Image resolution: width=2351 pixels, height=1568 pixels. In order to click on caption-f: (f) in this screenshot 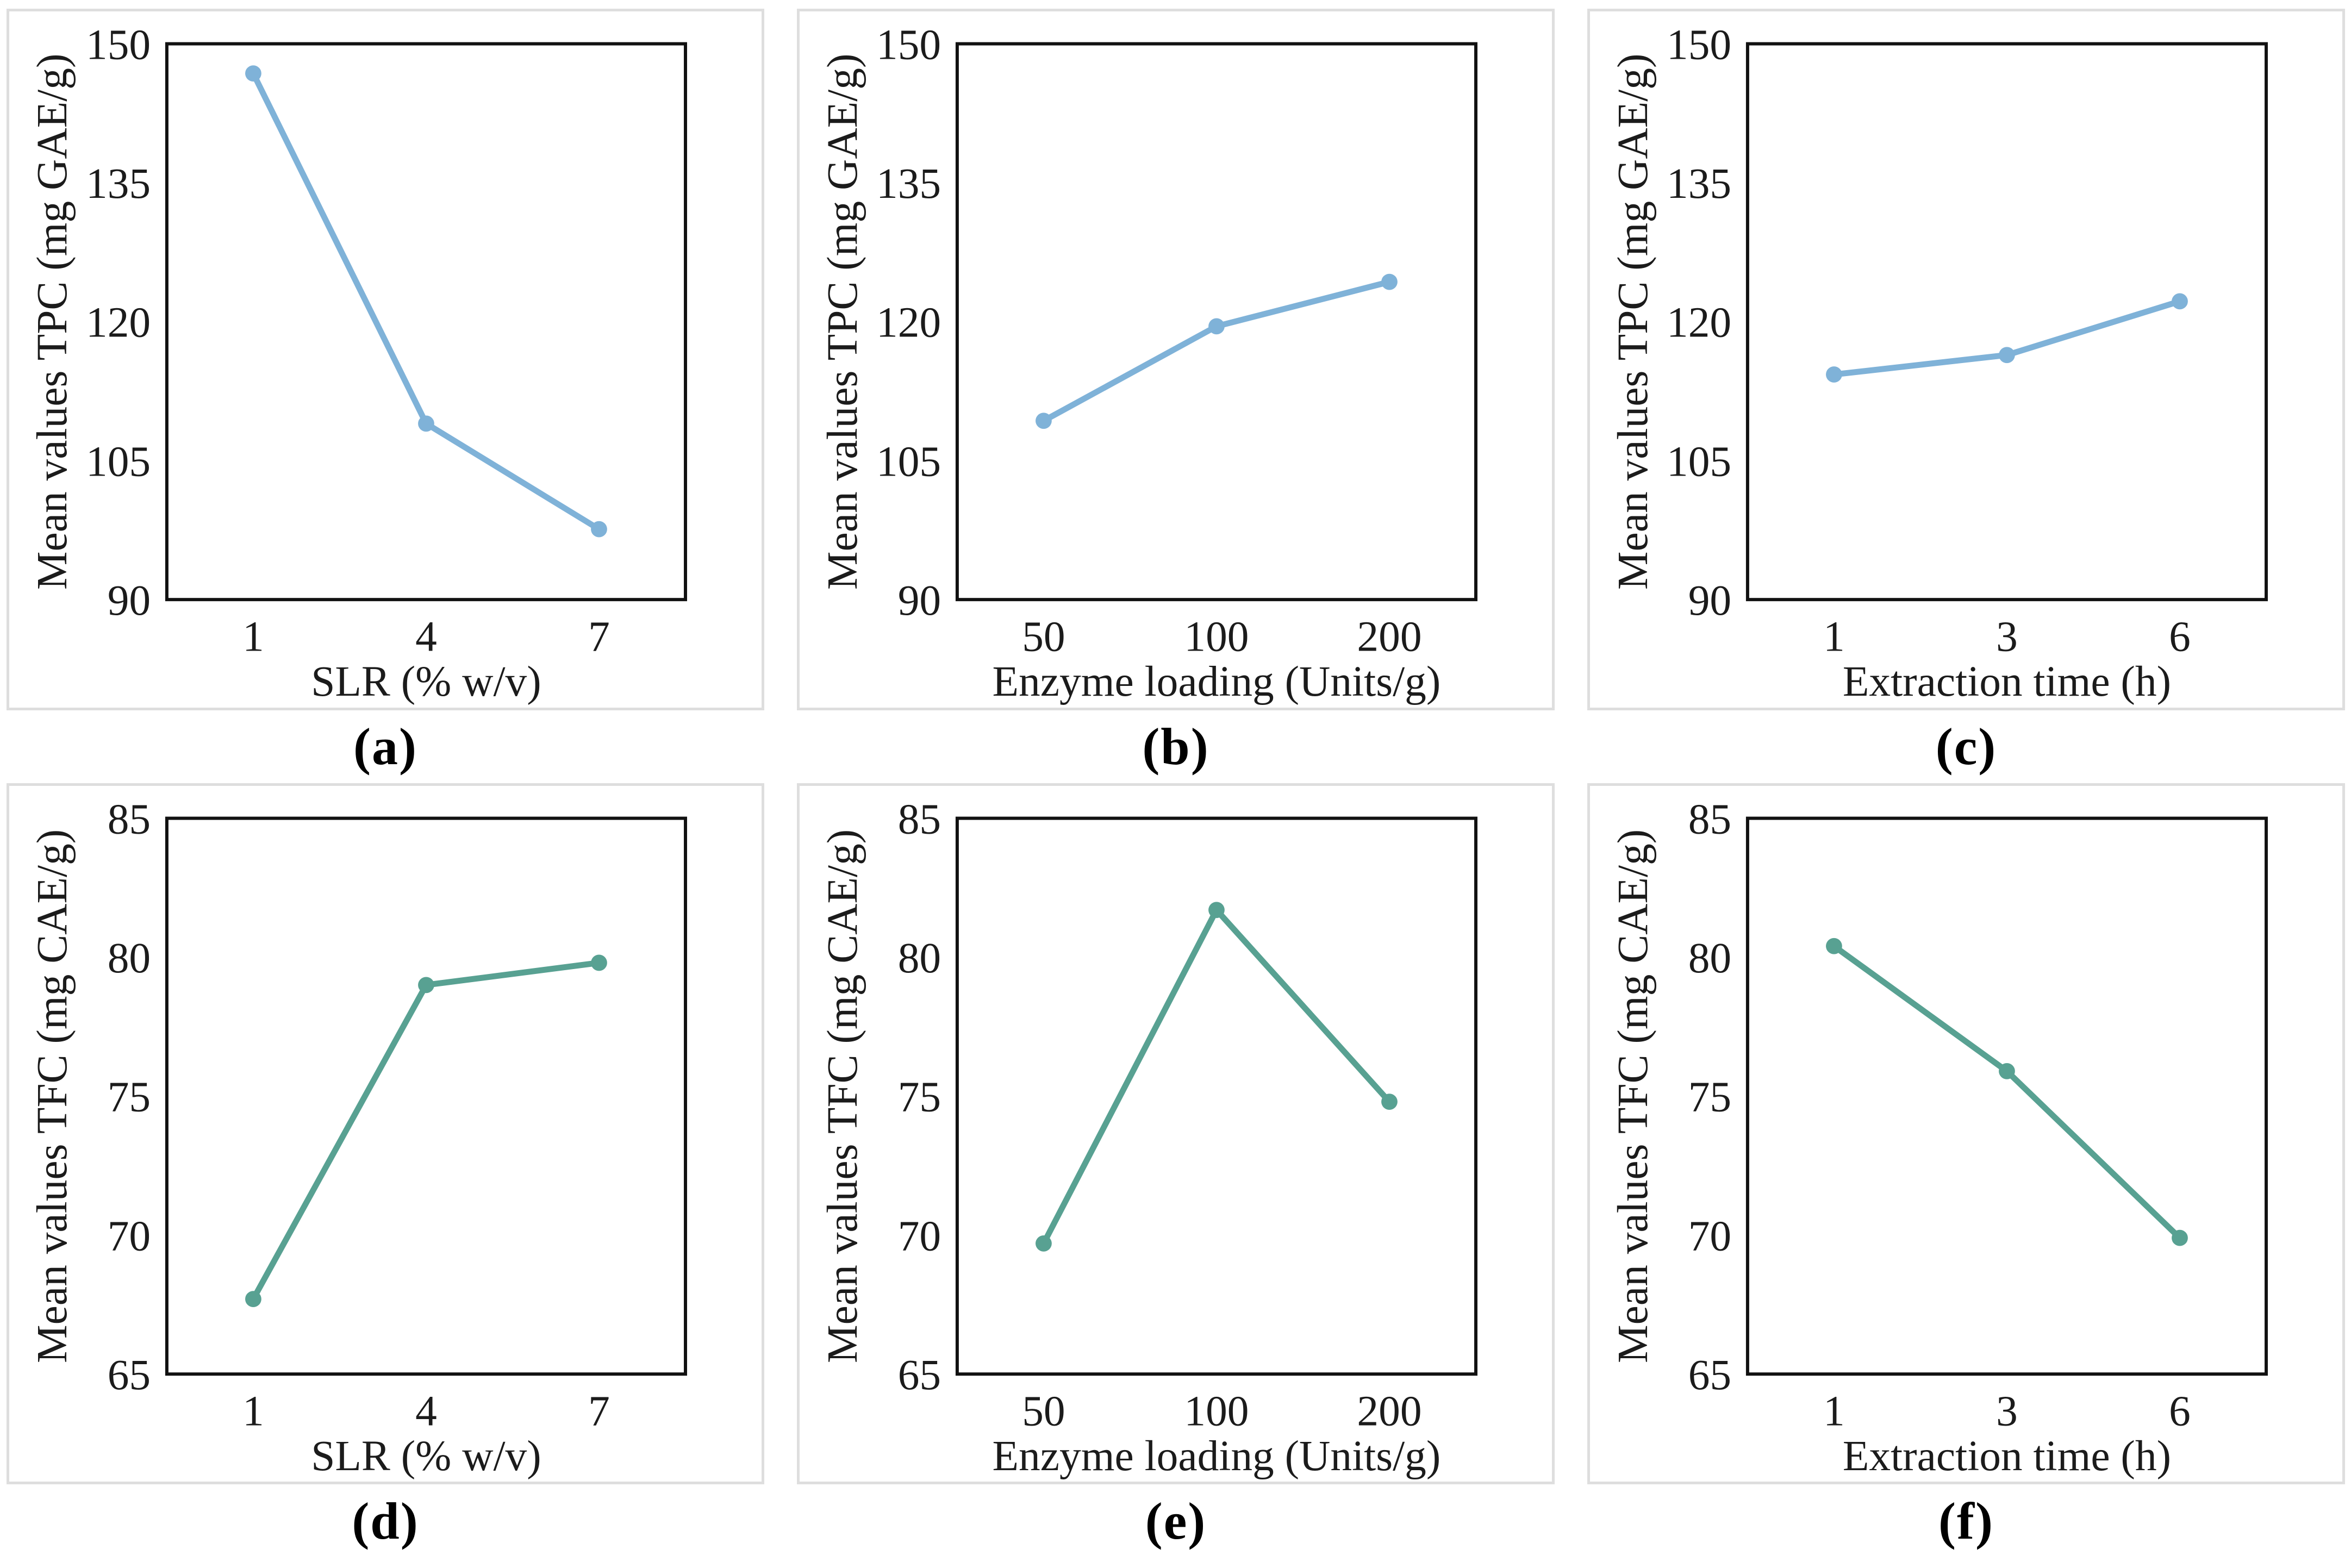, I will do `click(1966, 1520)`.